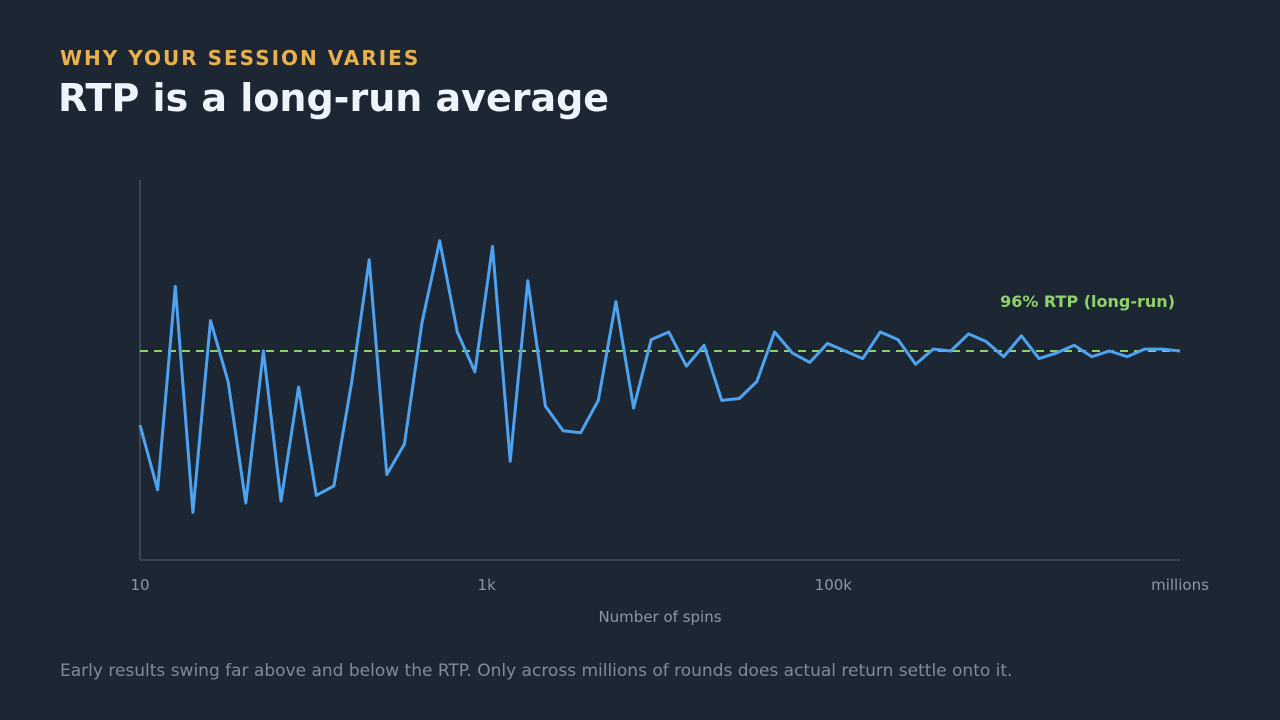  I want to click on x-tick-label: 100k, so click(834, 585).